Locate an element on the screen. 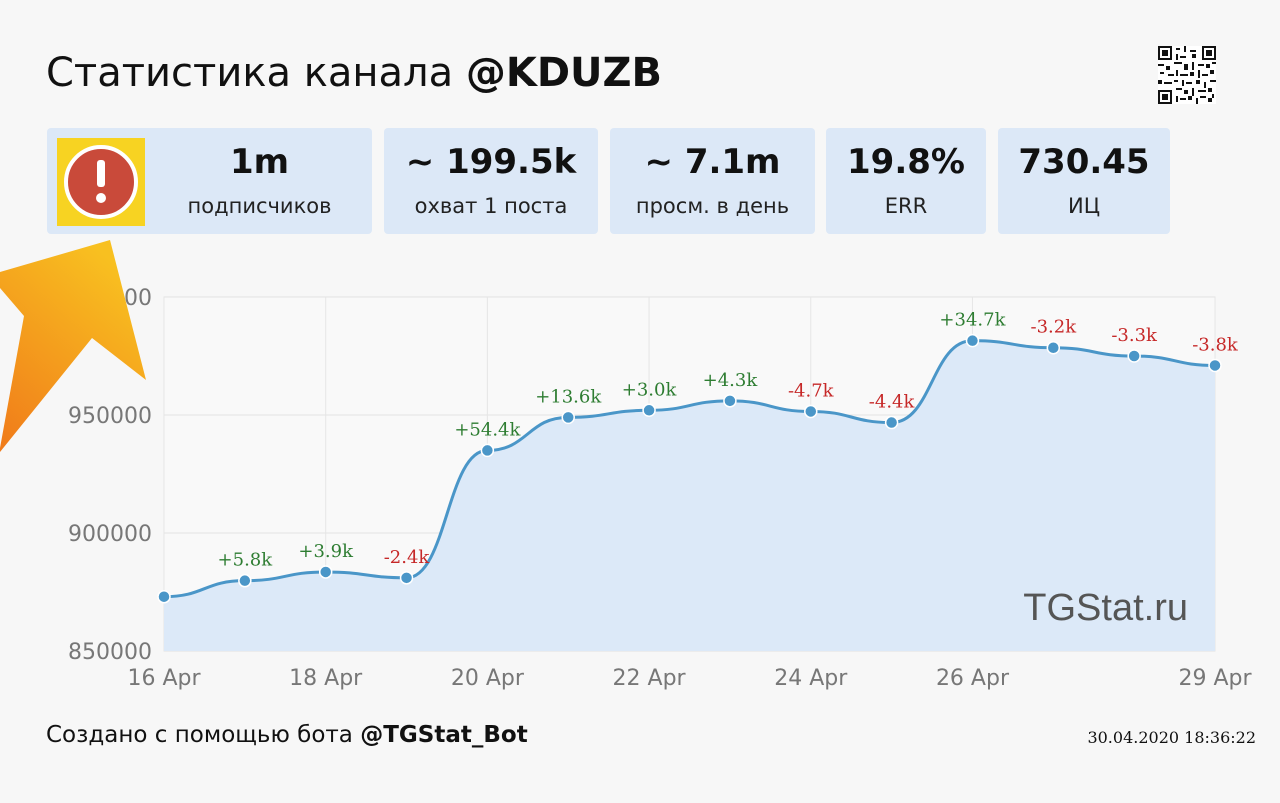 The height and width of the screenshot is (803, 1280). footer-created-prefix: Создано с помощью бота is located at coordinates (203, 735).